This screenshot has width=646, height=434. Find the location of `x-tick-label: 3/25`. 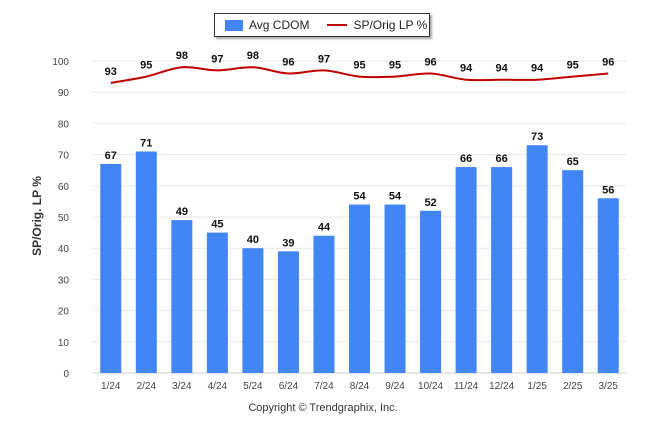

x-tick-label: 3/25 is located at coordinates (608, 386).